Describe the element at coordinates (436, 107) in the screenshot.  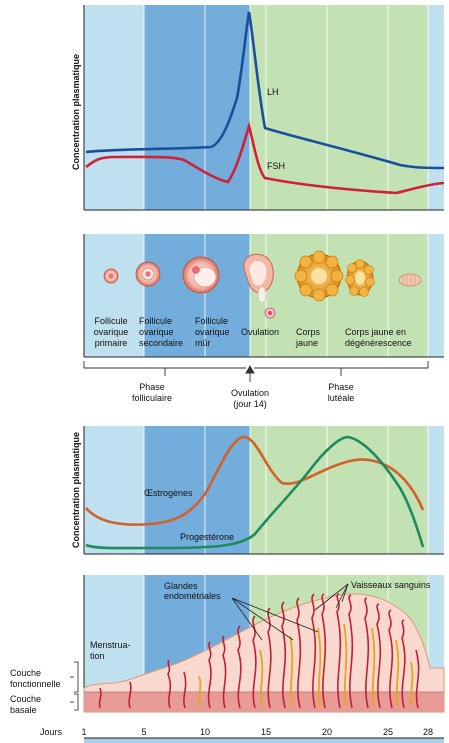
I see `panel1-bg-next` at that location.